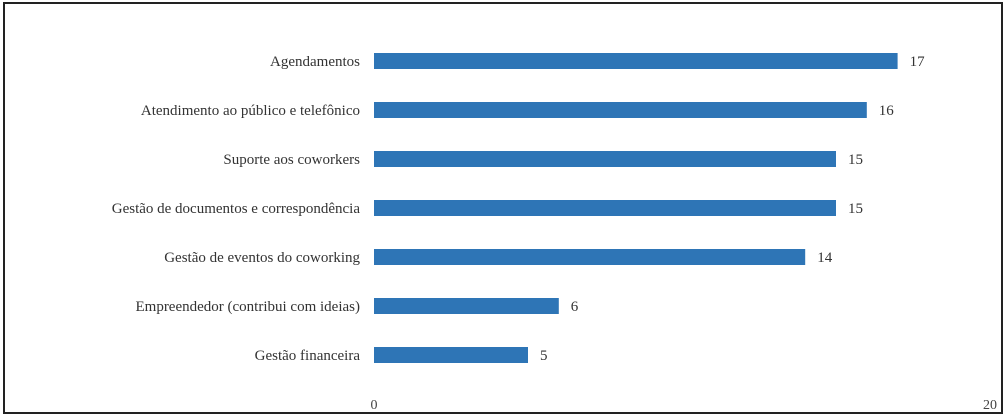  I want to click on category-label: Empreendedor (contribui com ideias), so click(247, 307).